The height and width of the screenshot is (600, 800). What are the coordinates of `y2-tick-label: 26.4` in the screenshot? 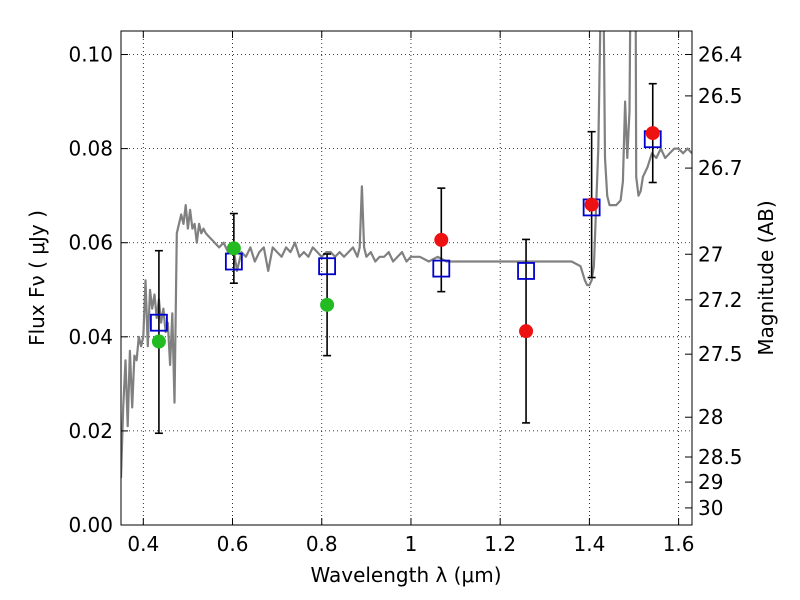 It's located at (720, 54).